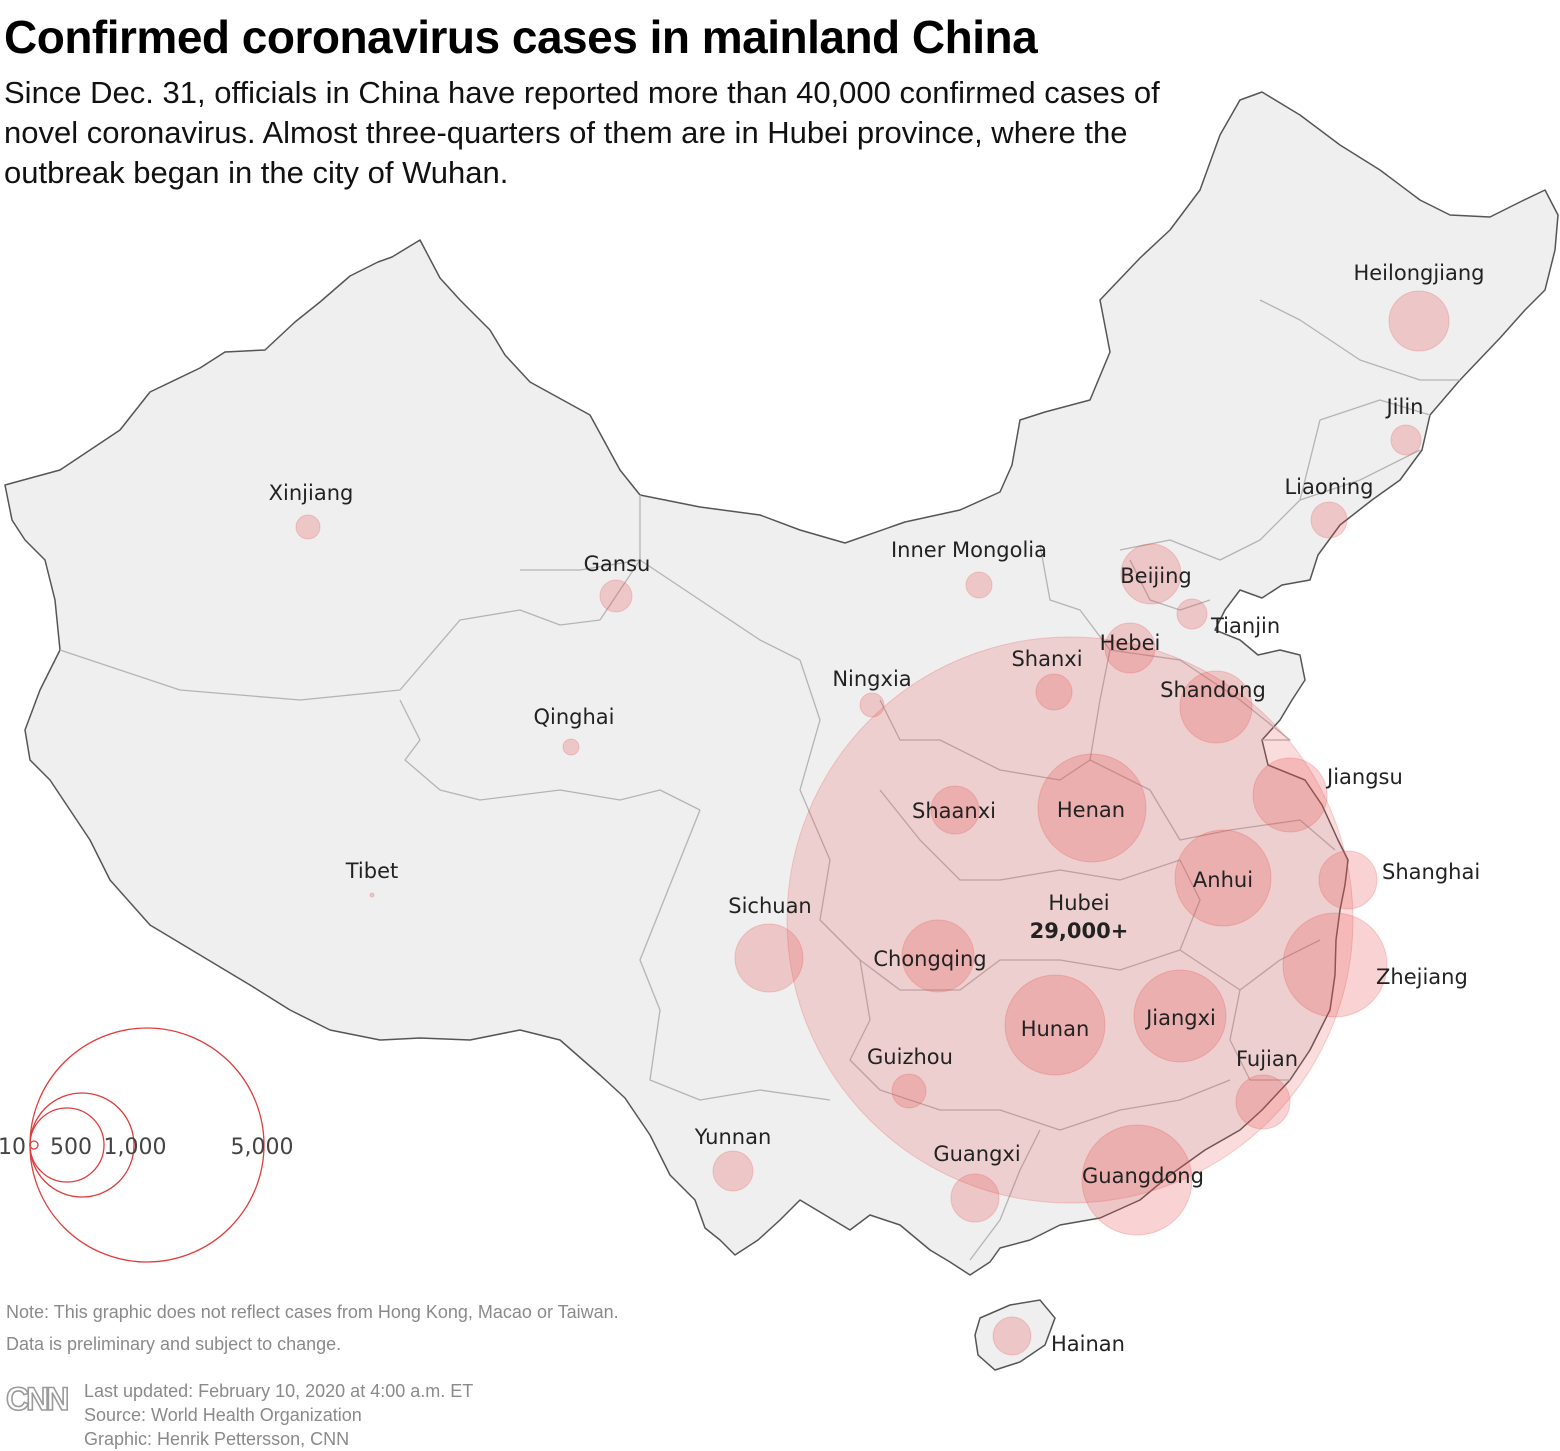 The height and width of the screenshot is (1451, 1560). I want to click on province-label-hunan: Hunan, so click(1055, 1029).